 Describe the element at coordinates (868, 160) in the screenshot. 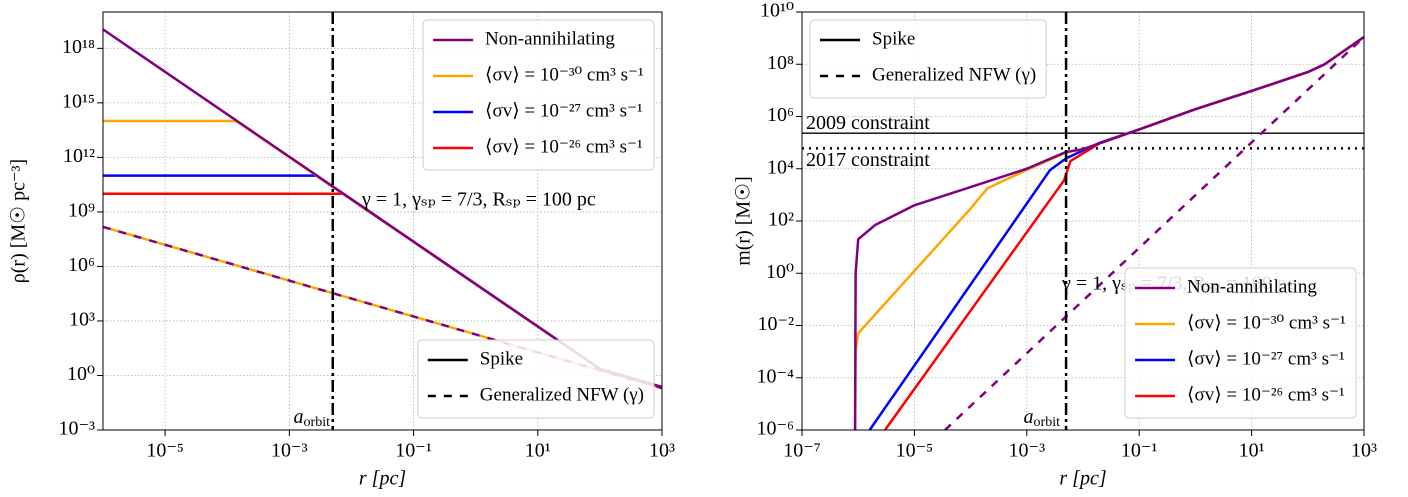

I see `constraint-label: 2017 constraint` at that location.